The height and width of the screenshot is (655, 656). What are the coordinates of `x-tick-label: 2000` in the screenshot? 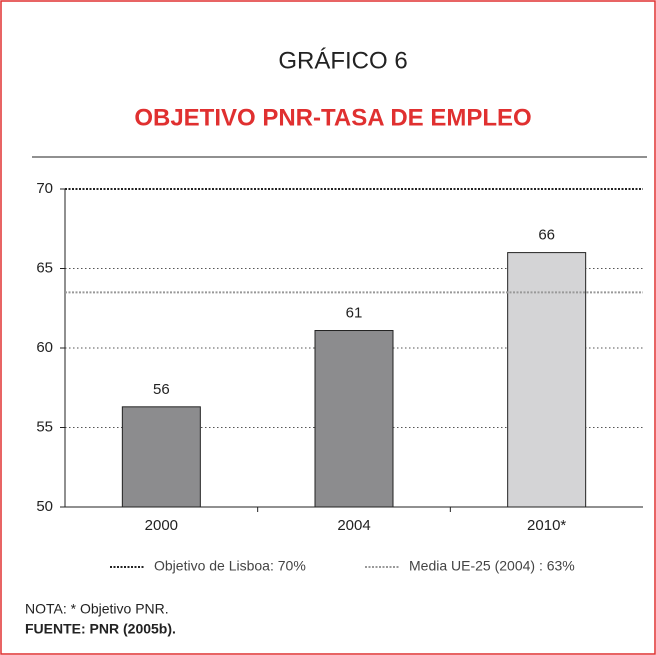 It's located at (161, 525).